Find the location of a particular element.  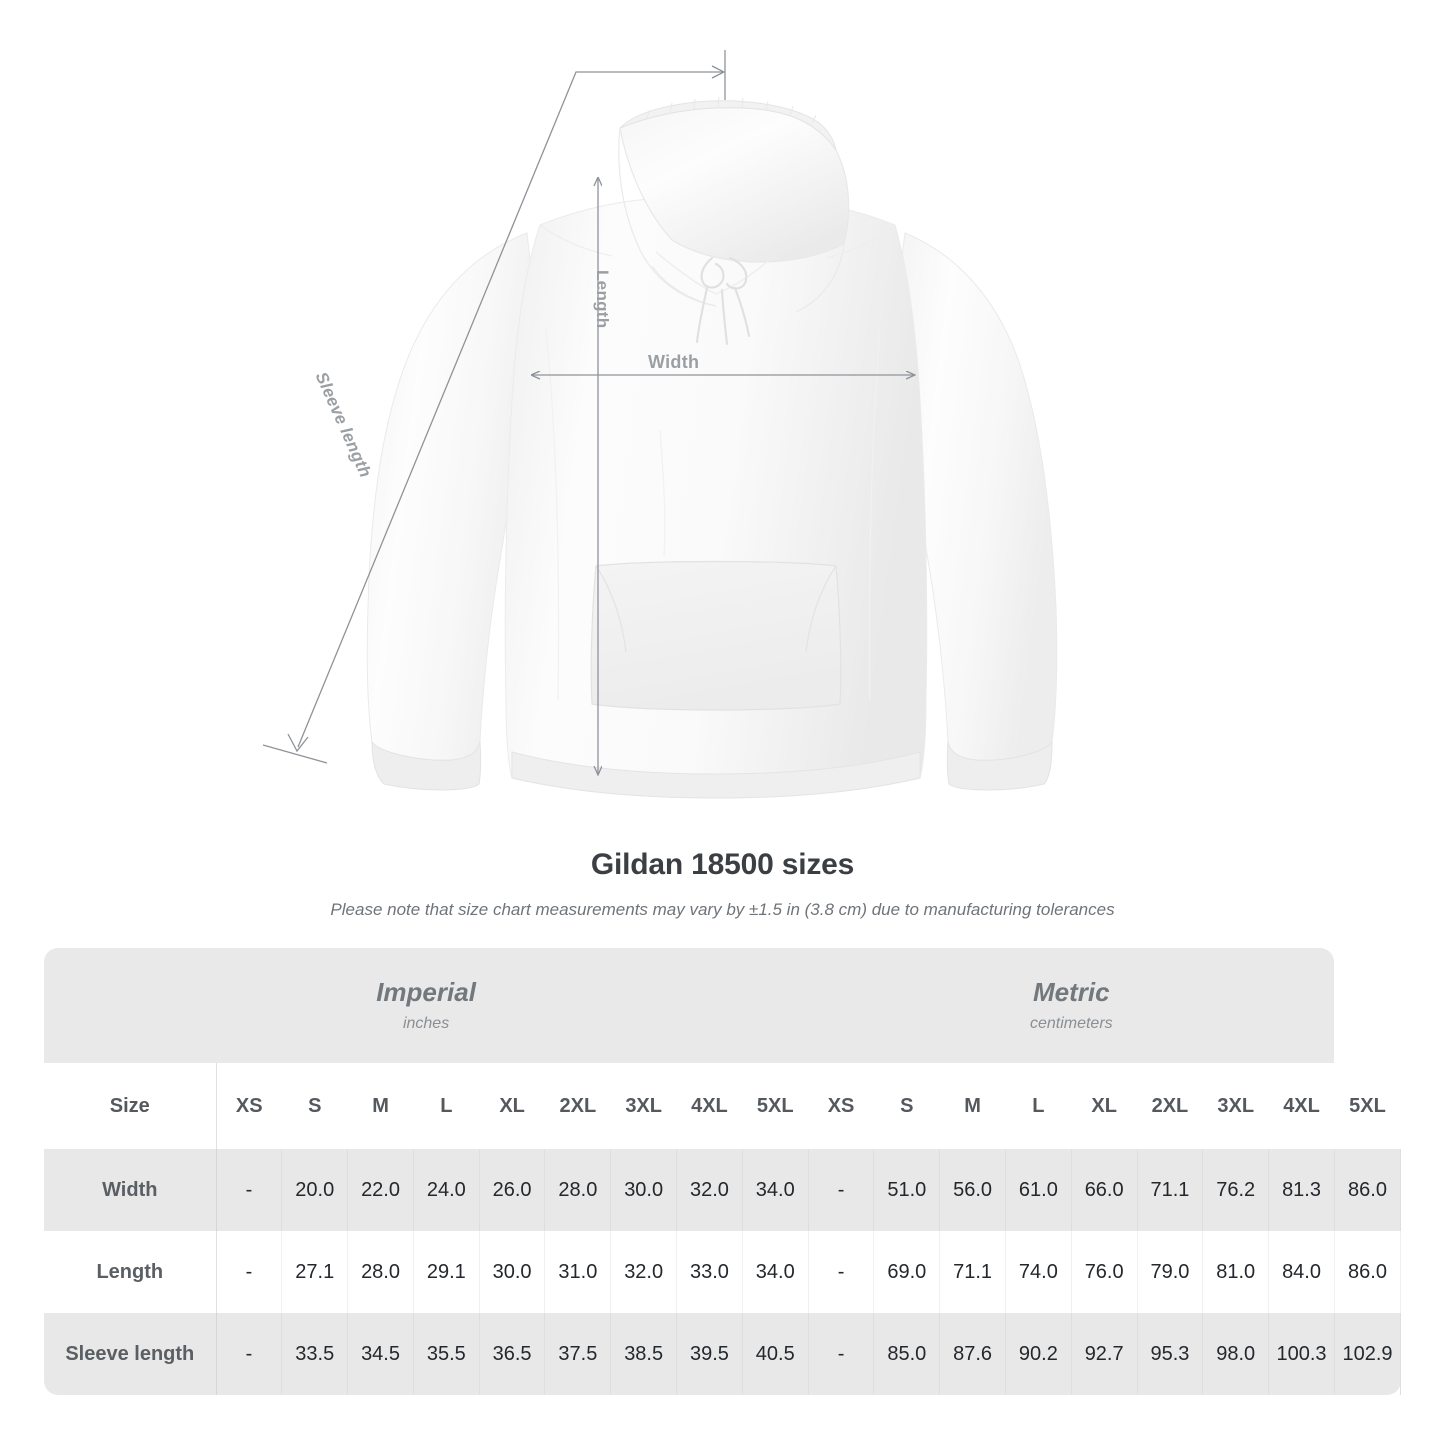

cell-sleeve-imperial-xs: - is located at coordinates (249, 1354).